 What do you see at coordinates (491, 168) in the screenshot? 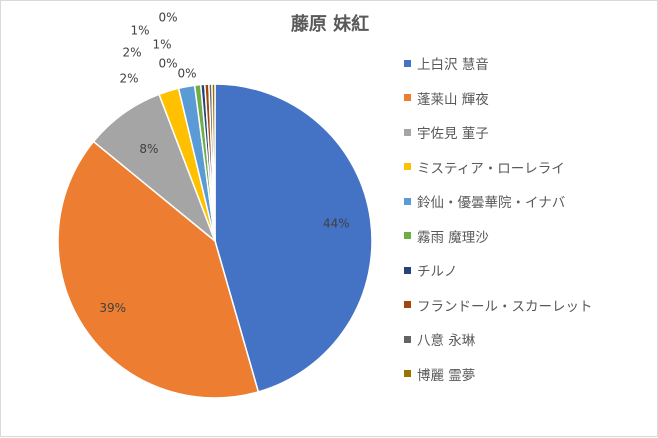
I see `legend-label: ミスティア・ローレライ` at bounding box center [491, 168].